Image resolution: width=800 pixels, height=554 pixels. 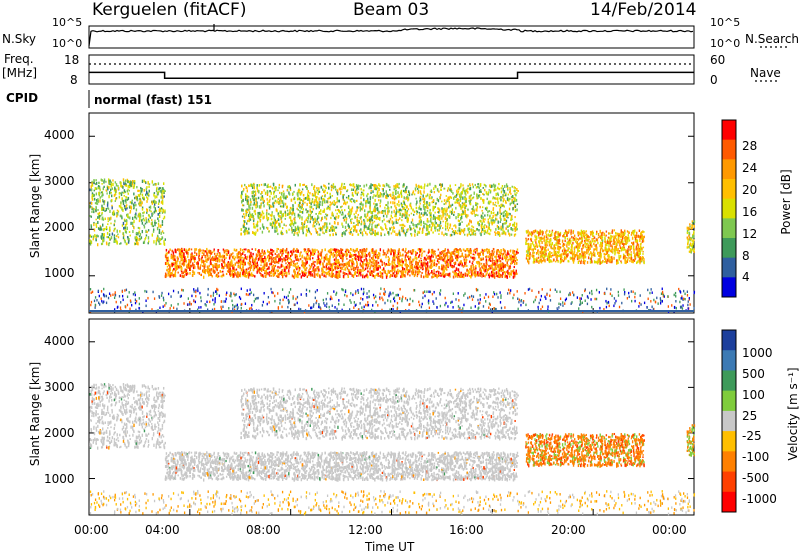 I want to click on velocity-ytick-1000: 1000, so click(x=59, y=479).